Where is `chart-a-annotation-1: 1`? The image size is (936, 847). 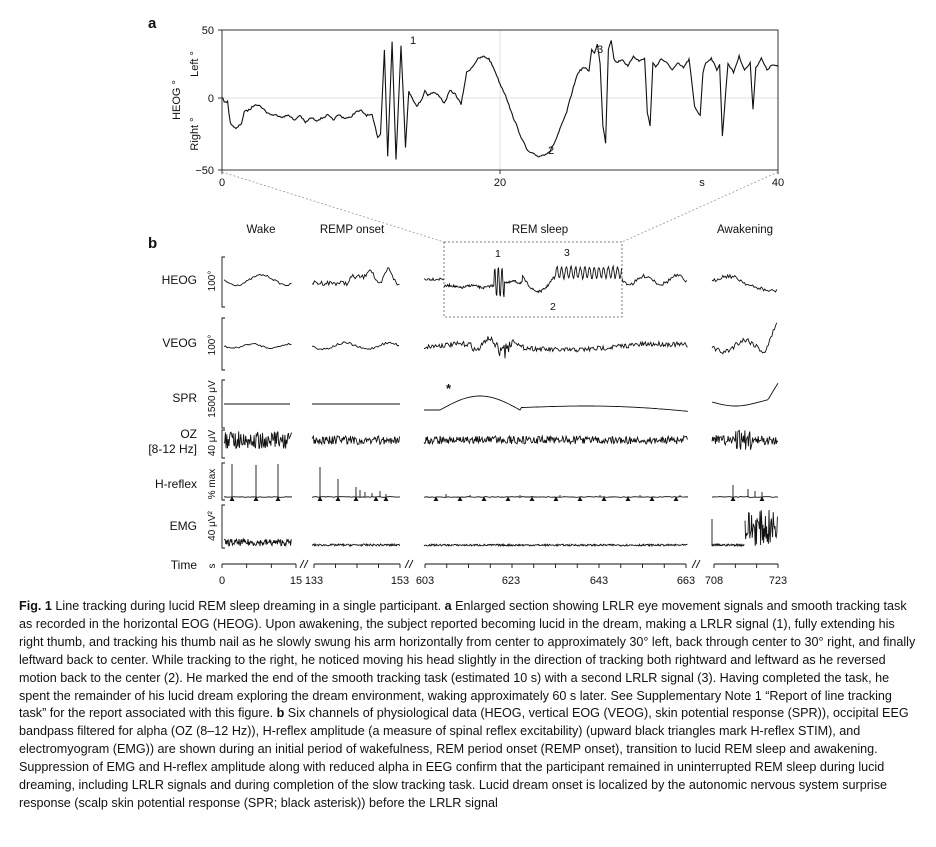
chart-a-annotation-1: 1 is located at coordinates (413, 41).